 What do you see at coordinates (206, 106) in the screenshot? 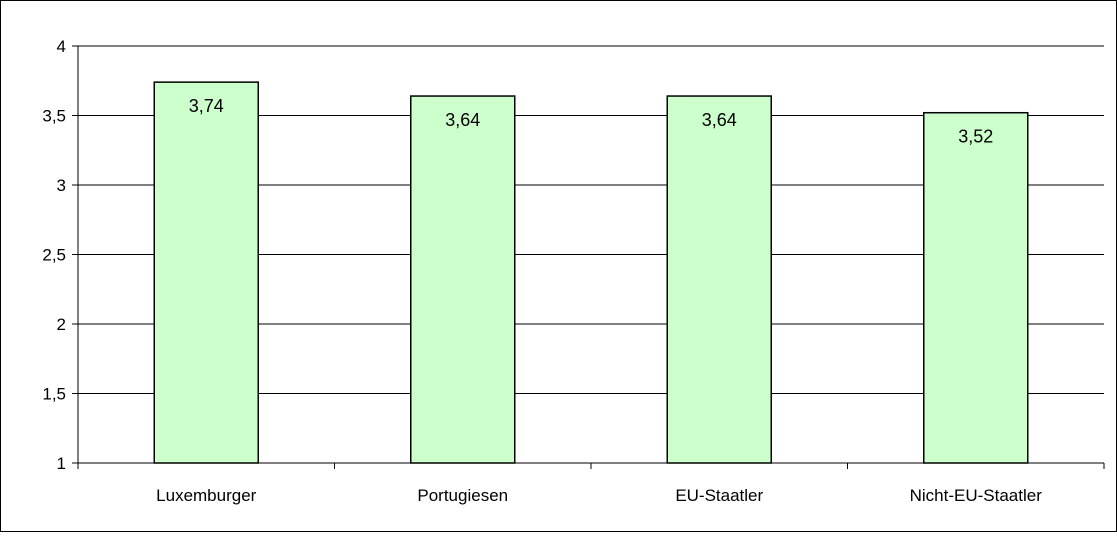
I see `bar-value-label-0: 3,74` at bounding box center [206, 106].